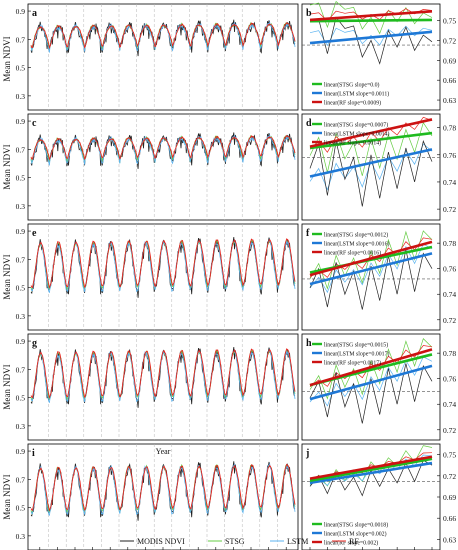 Image resolution: width=458 pixels, height=550 pixels. I want to click on stsg-series-line, so click(163, 489).